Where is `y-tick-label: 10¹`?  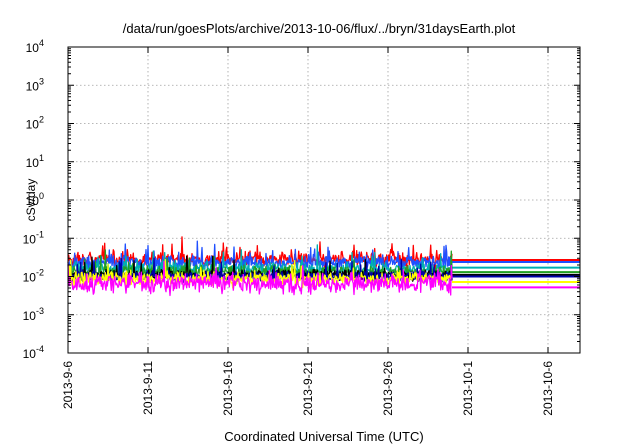 y-tick-label: 10¹ is located at coordinates (35, 161).